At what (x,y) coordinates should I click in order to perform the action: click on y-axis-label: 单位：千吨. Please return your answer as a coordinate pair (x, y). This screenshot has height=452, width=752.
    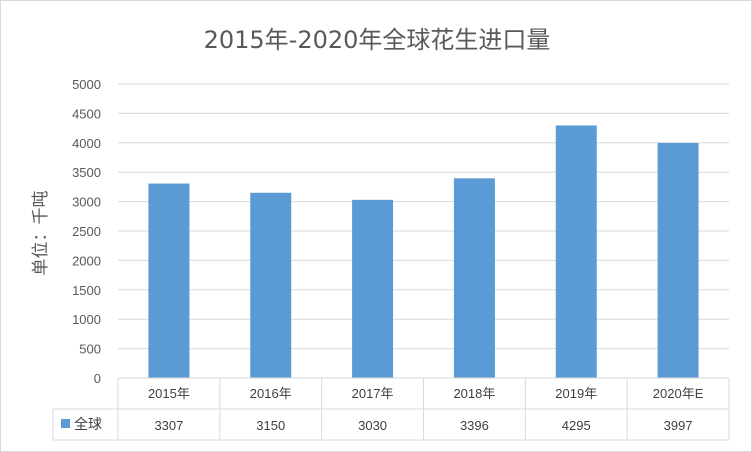
    Looking at the image, I should click on (41, 233).